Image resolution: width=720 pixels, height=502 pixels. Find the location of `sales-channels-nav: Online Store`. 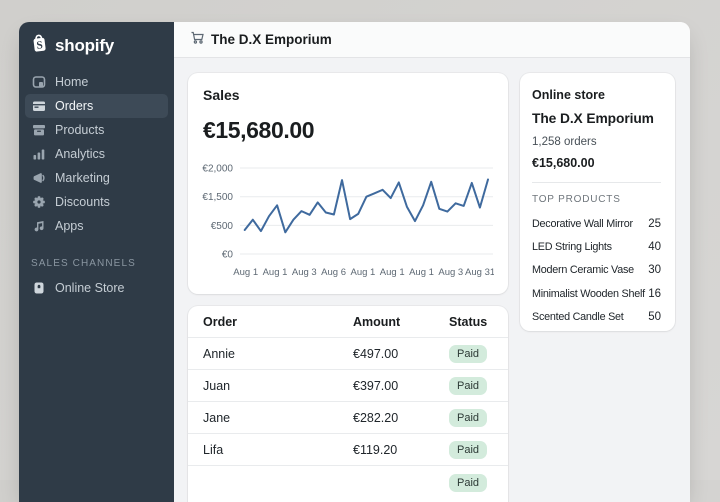

sales-channels-nav: Online Store is located at coordinates (96, 288).